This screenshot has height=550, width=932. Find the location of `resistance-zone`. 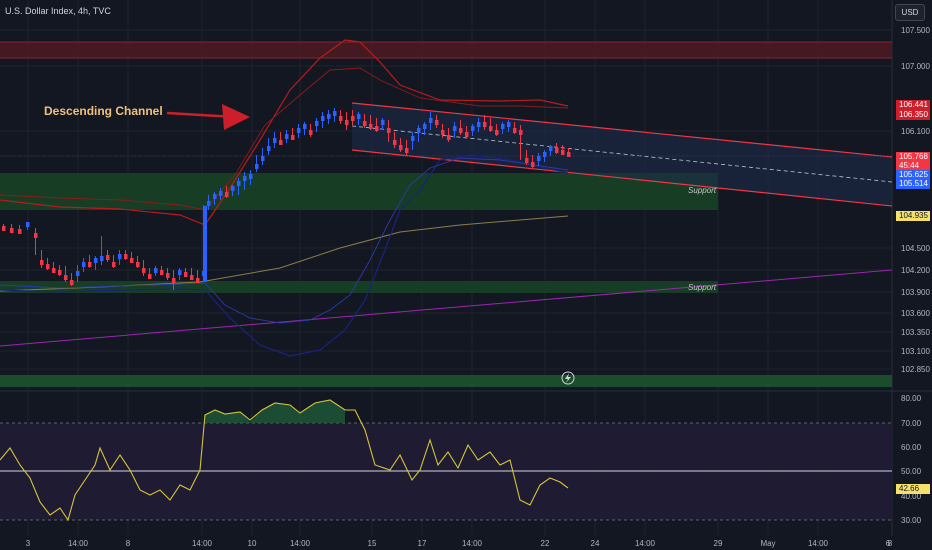

resistance-zone is located at coordinates (446, 50).